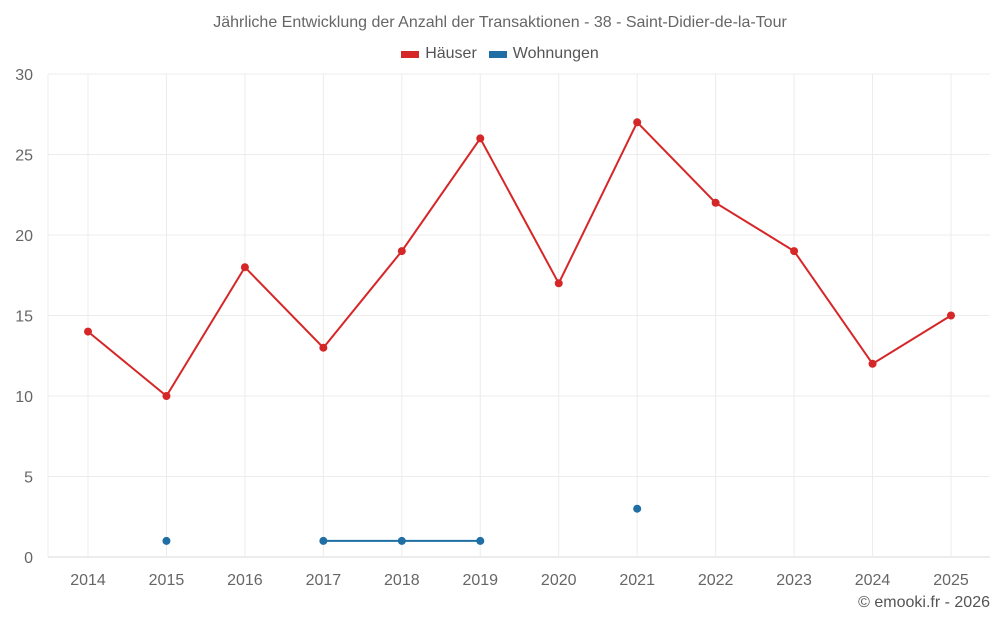 The image size is (1000, 625). What do you see at coordinates (951, 580) in the screenshot?
I see `x-tick-label: 2025` at bounding box center [951, 580].